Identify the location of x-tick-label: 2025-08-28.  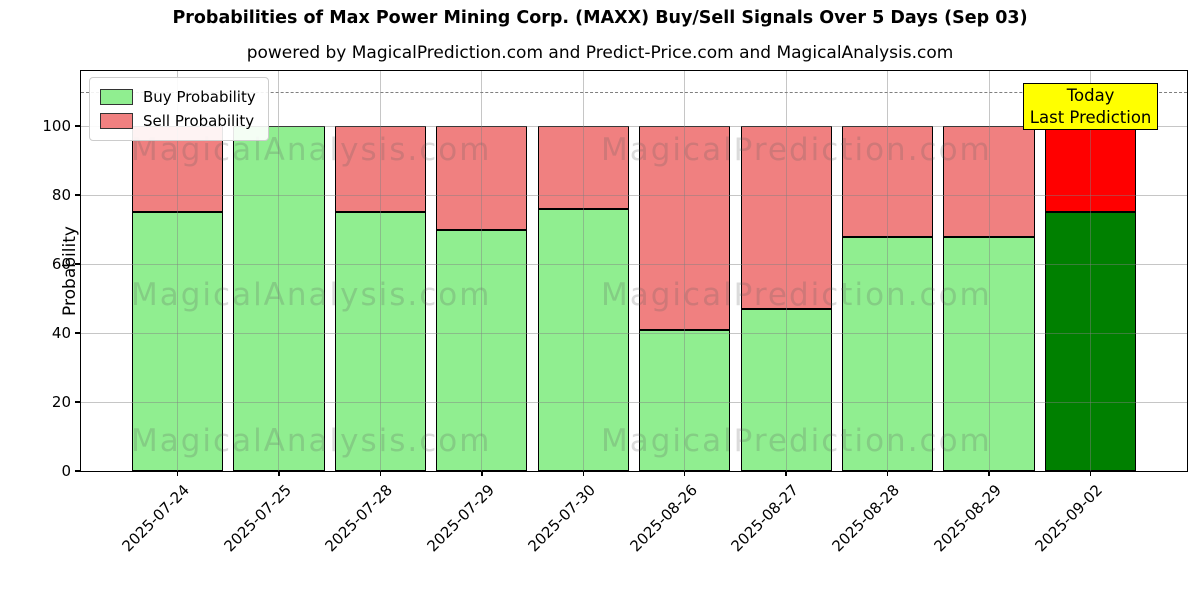
(866, 518).